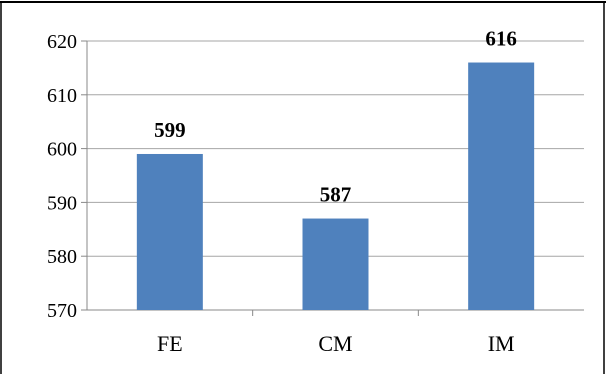 This screenshot has width=606, height=374. Describe the element at coordinates (62, 150) in the screenshot. I see `y-tick-label: 600` at that location.